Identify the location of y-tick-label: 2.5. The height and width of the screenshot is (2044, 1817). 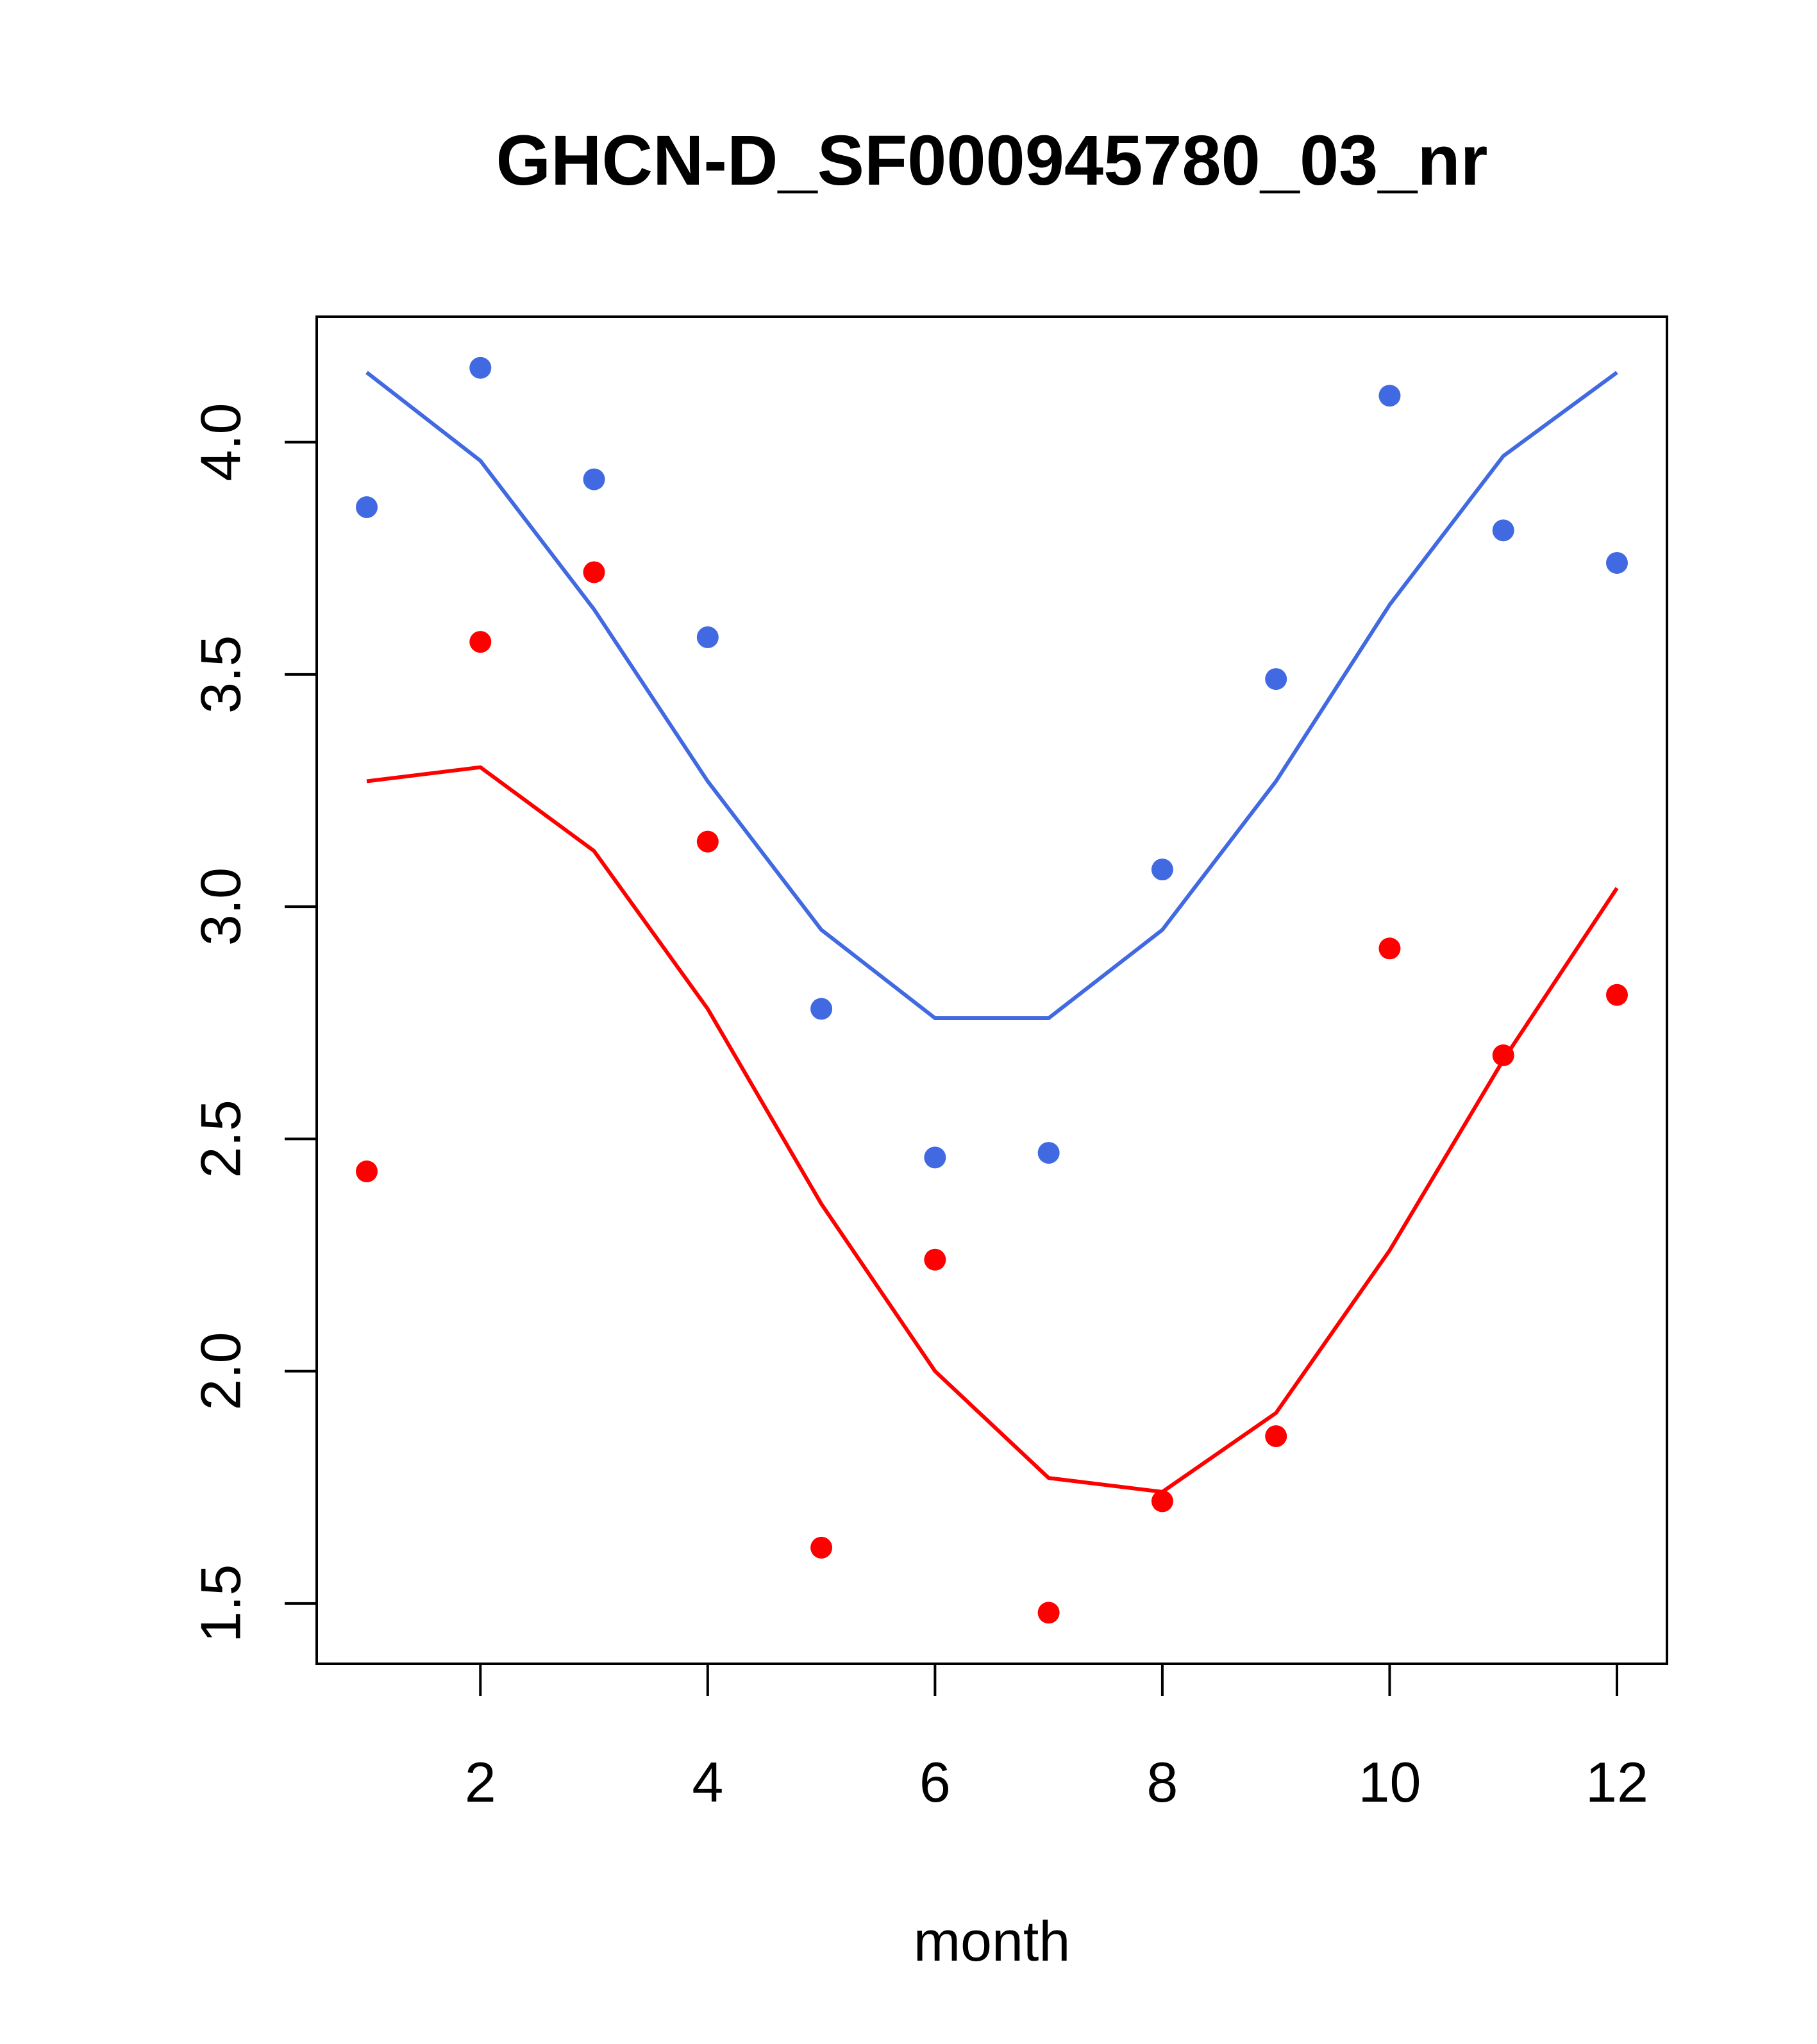
(221, 1139).